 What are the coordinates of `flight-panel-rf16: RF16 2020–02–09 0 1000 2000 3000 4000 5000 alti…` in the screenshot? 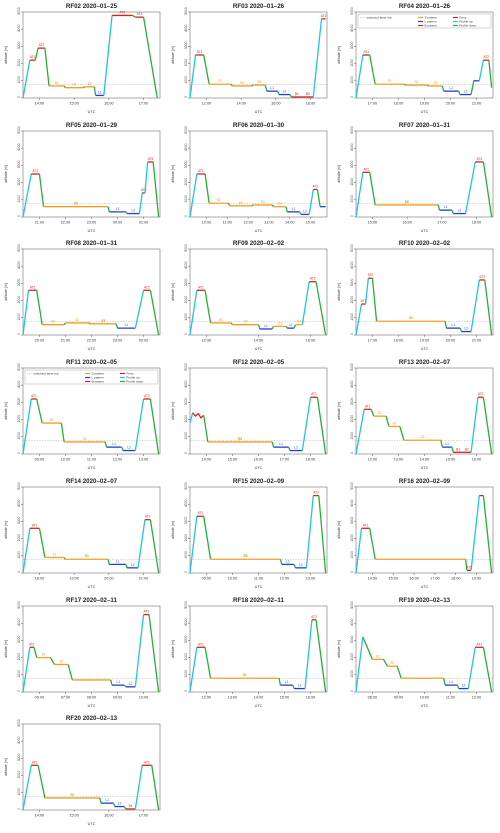 It's located at (416, 533).